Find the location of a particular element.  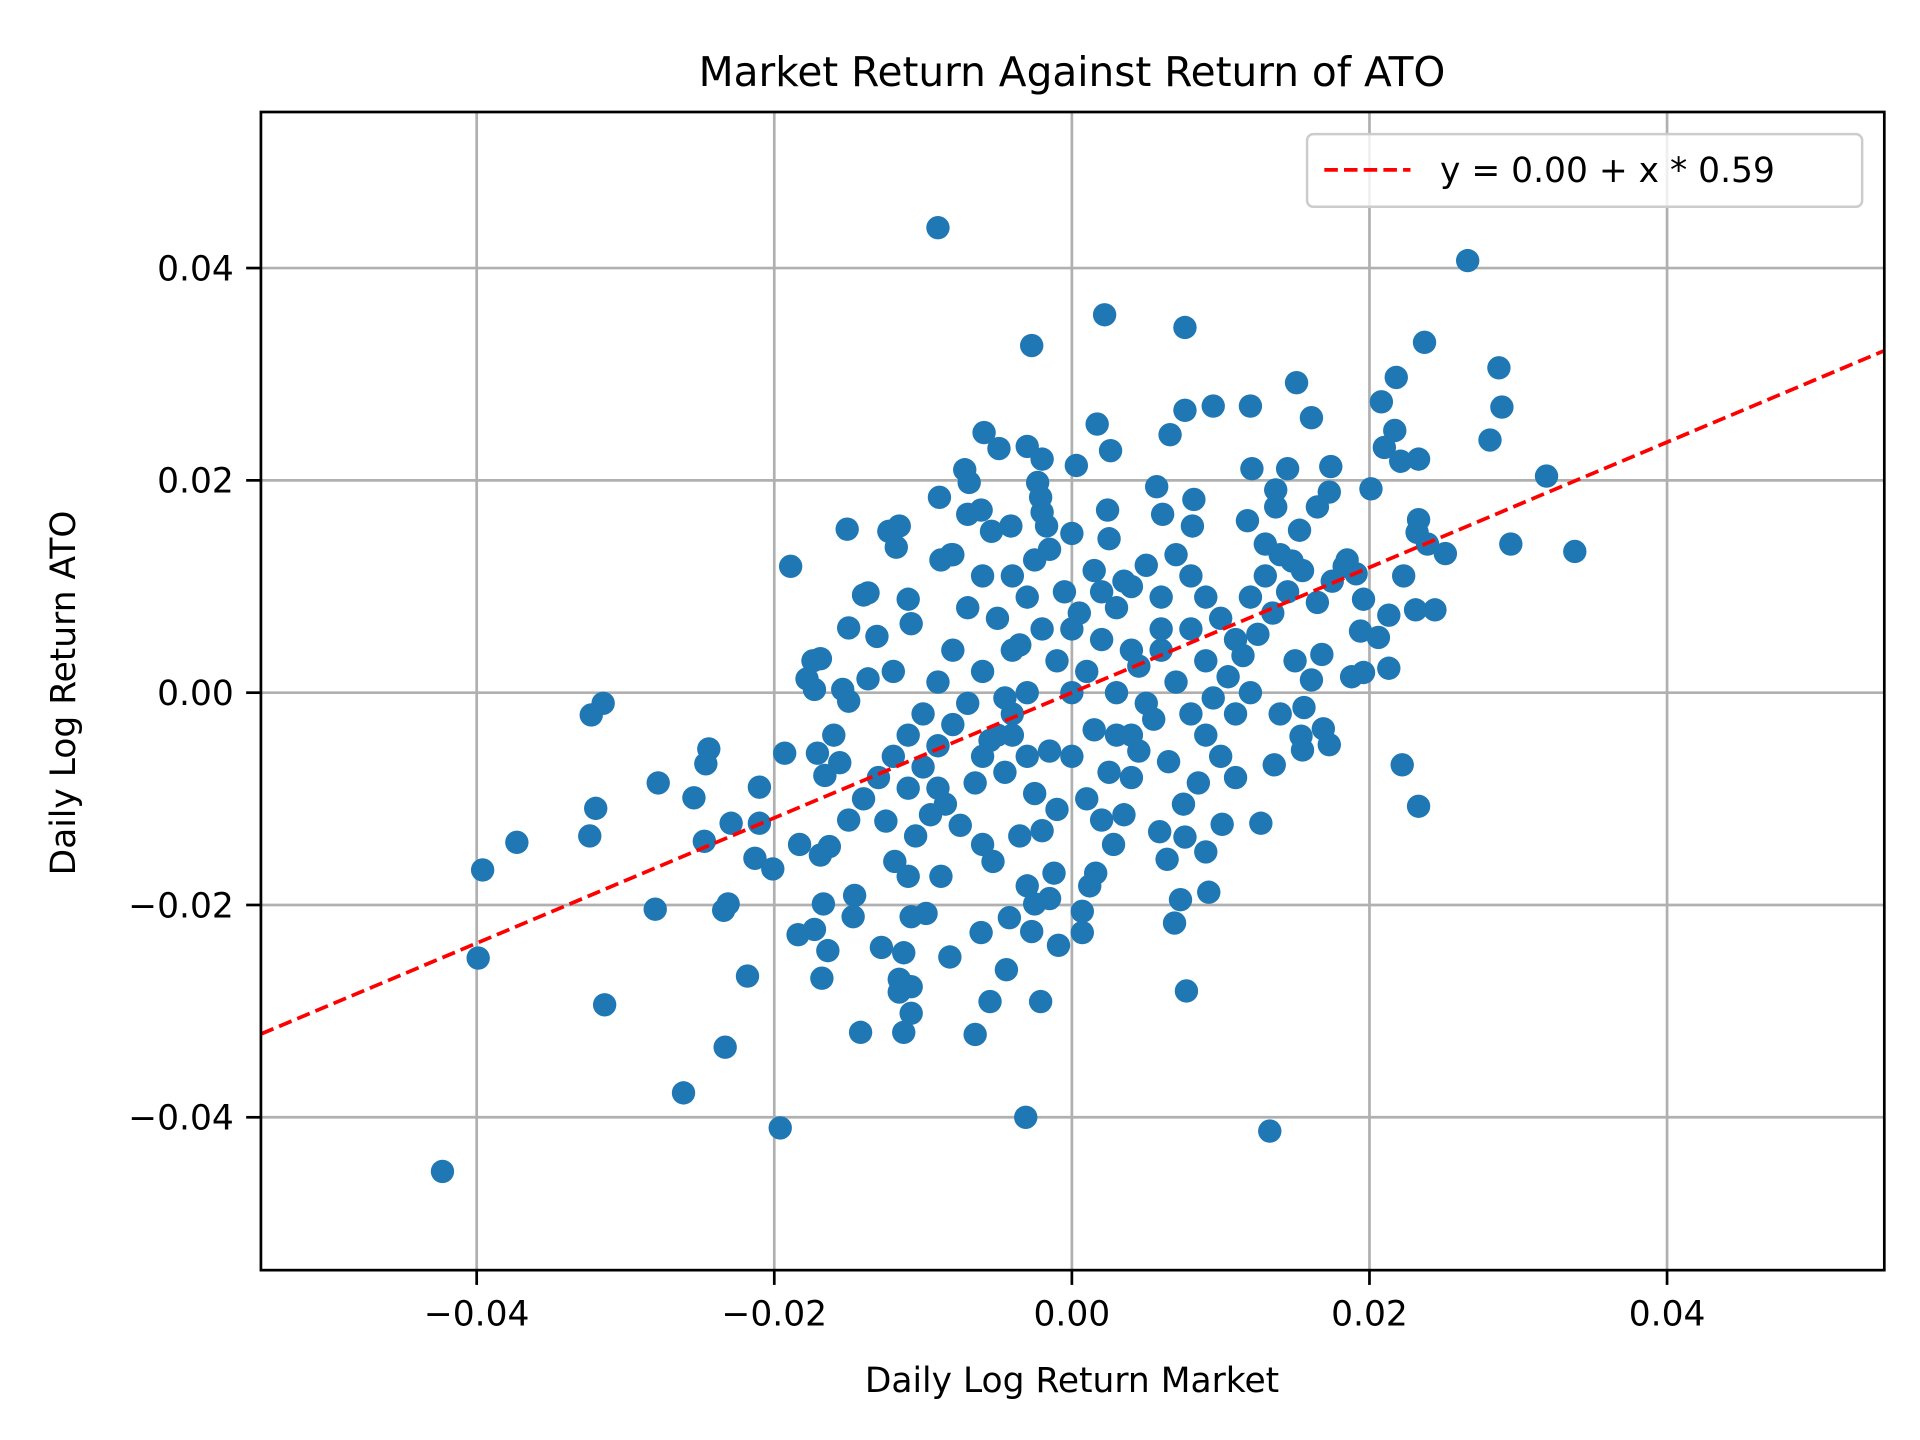

y-axis-label: Daily Log Return ATO is located at coordinates (64, 692).